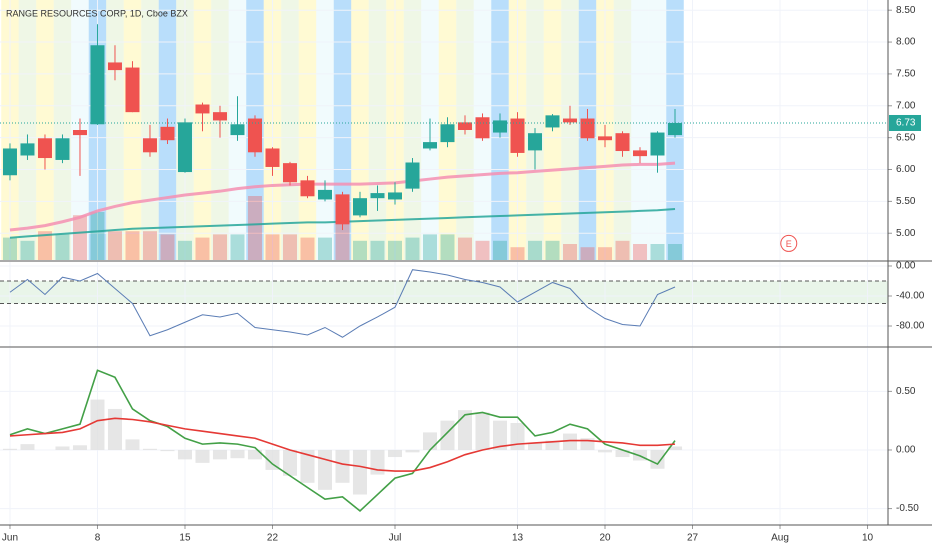 The width and height of the screenshot is (932, 550). I want to click on y-tick-label: 6.00, so click(906, 169).